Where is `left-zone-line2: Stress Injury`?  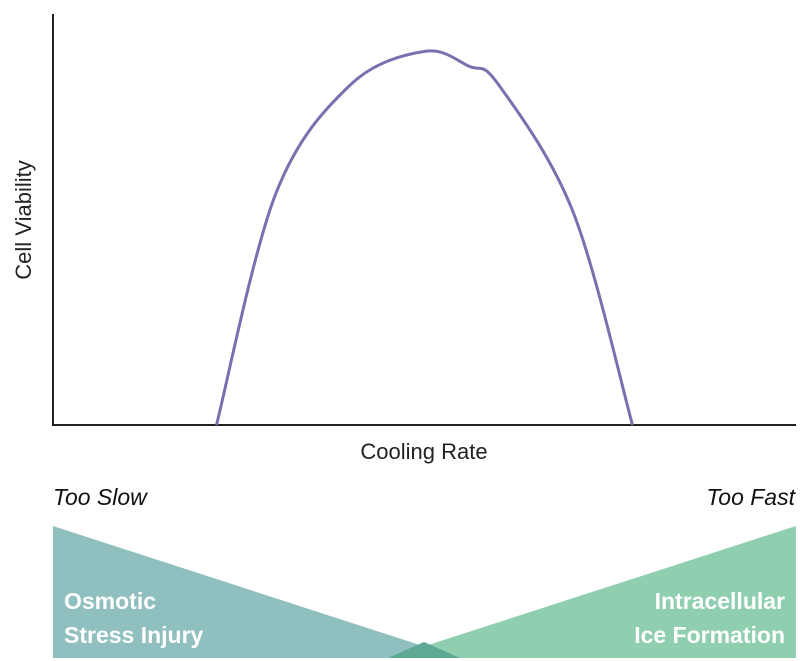
left-zone-line2: Stress Injury is located at coordinates (134, 635).